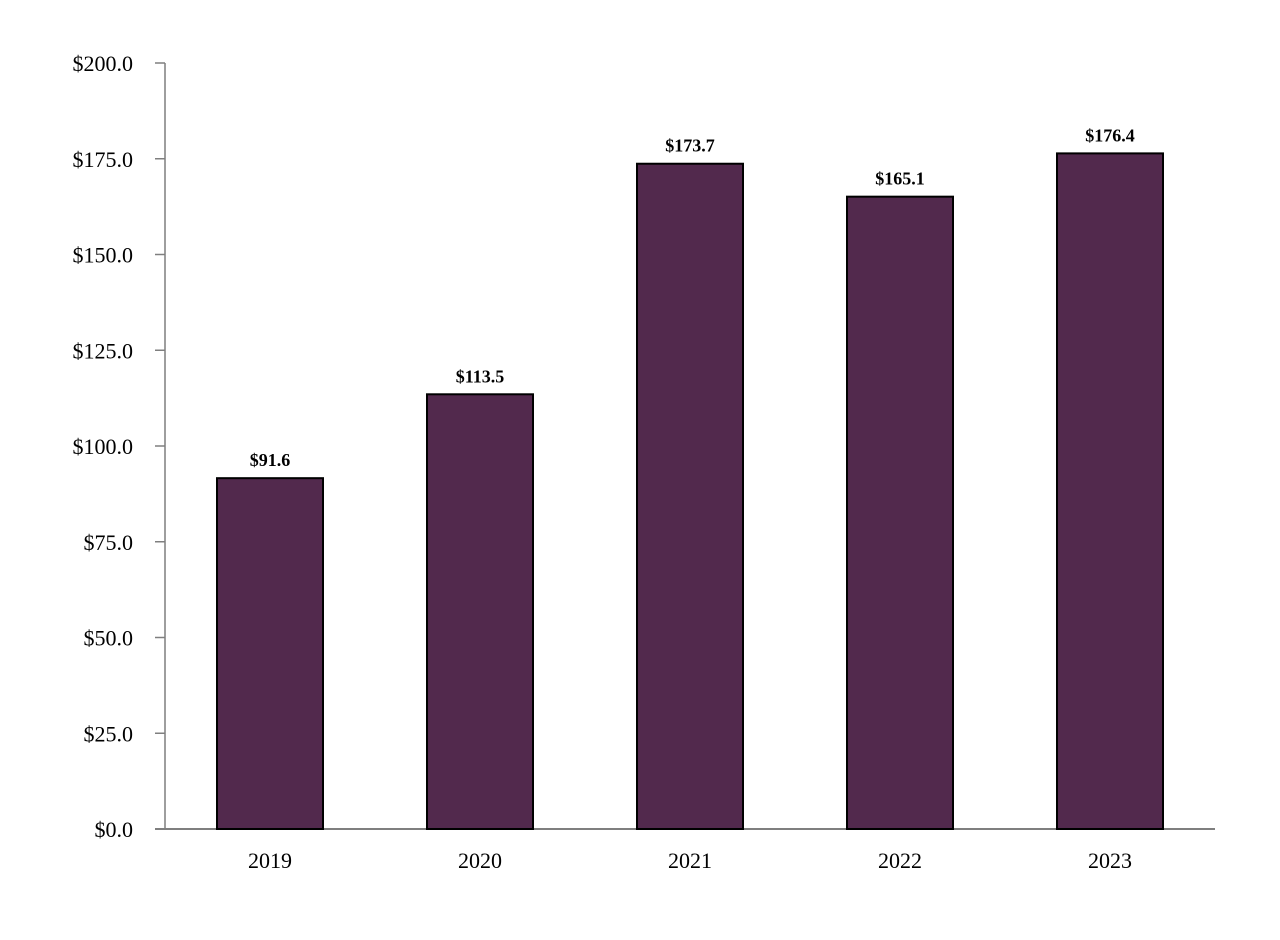 Image resolution: width=1280 pixels, height=940 pixels. Describe the element at coordinates (1110, 860) in the screenshot. I see `x-tick-label-2023: 2023` at that location.